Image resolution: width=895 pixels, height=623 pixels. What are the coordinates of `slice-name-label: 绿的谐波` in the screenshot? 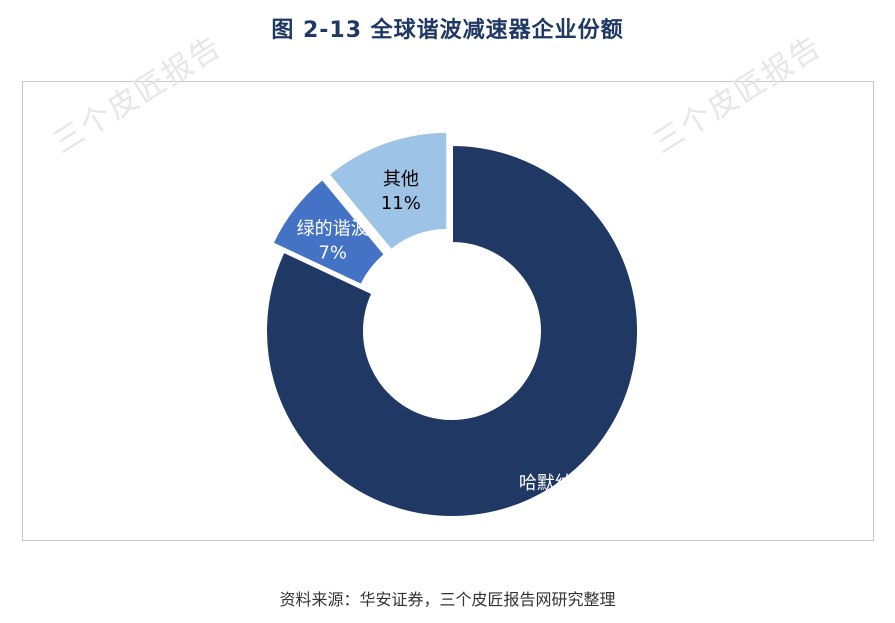 It's located at (333, 228).